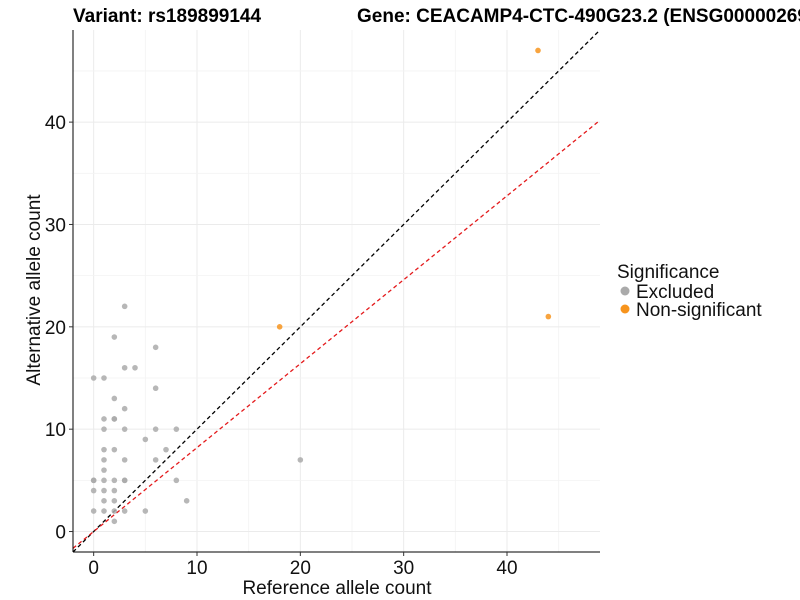 The height and width of the screenshot is (600, 800). Describe the element at coordinates (93, 568) in the screenshot. I see `x-tick-label: 0` at that location.